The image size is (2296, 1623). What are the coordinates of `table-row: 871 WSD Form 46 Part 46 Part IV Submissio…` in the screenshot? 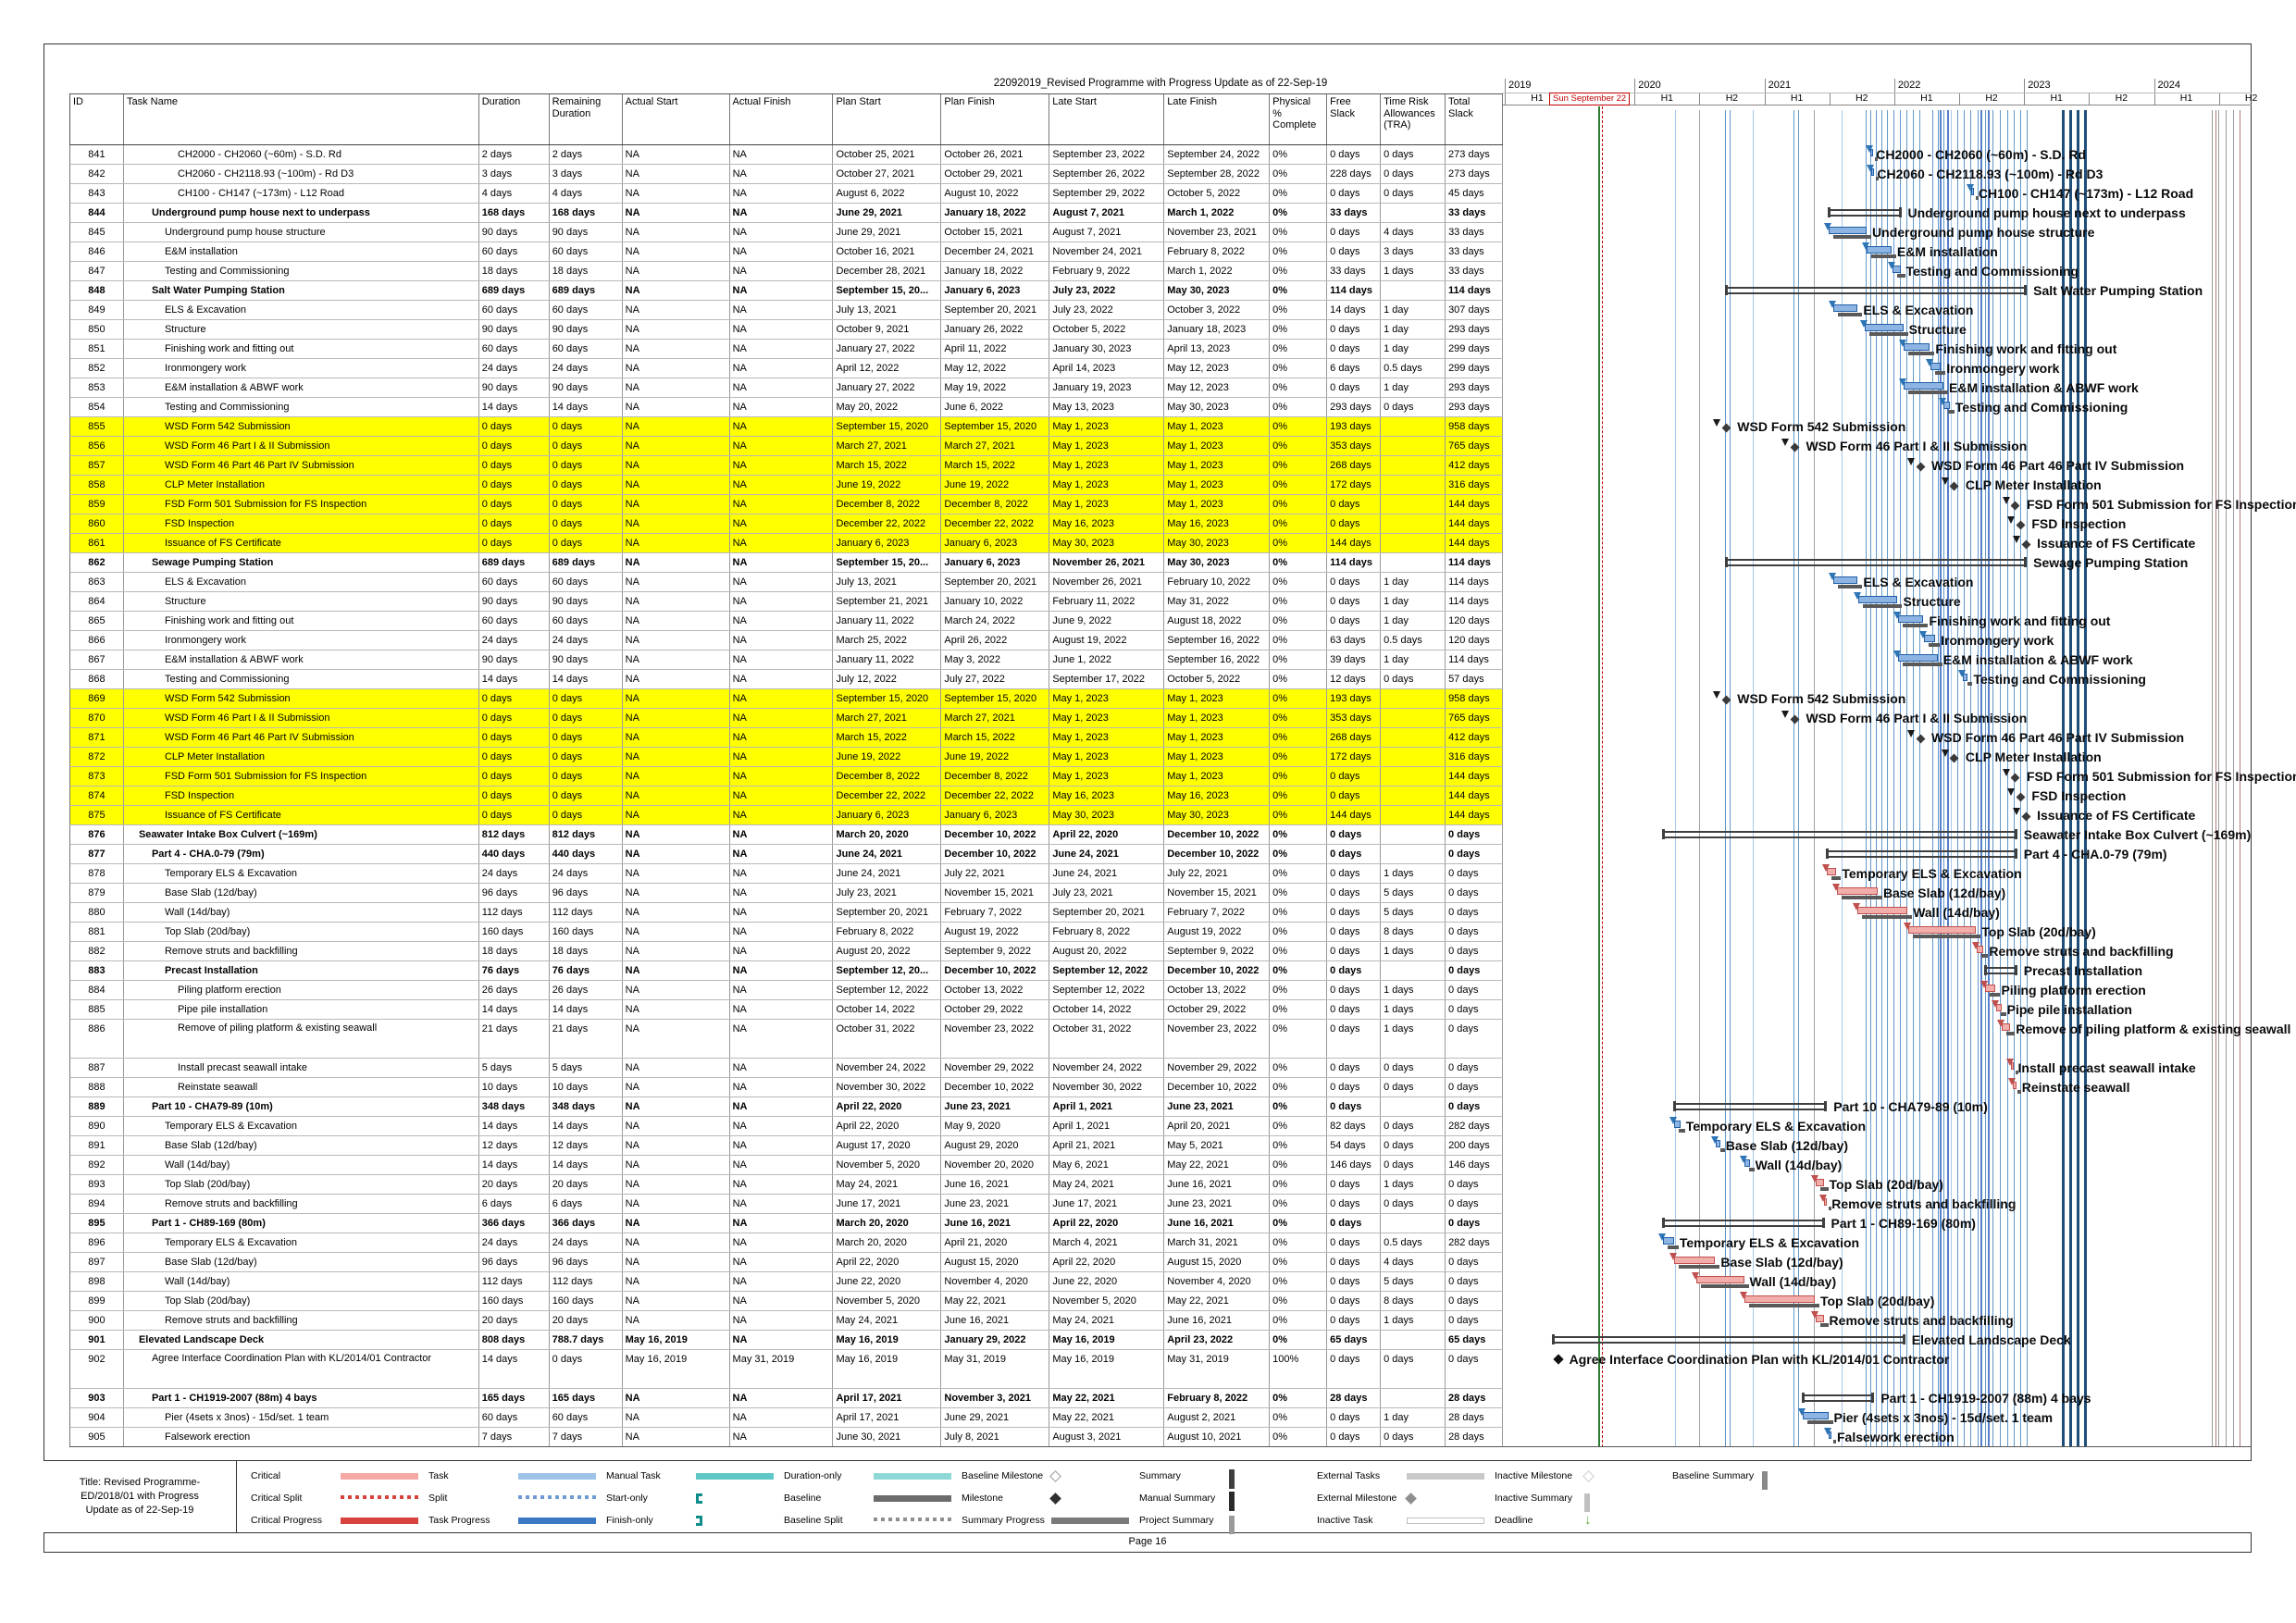 It's located at (787, 738).